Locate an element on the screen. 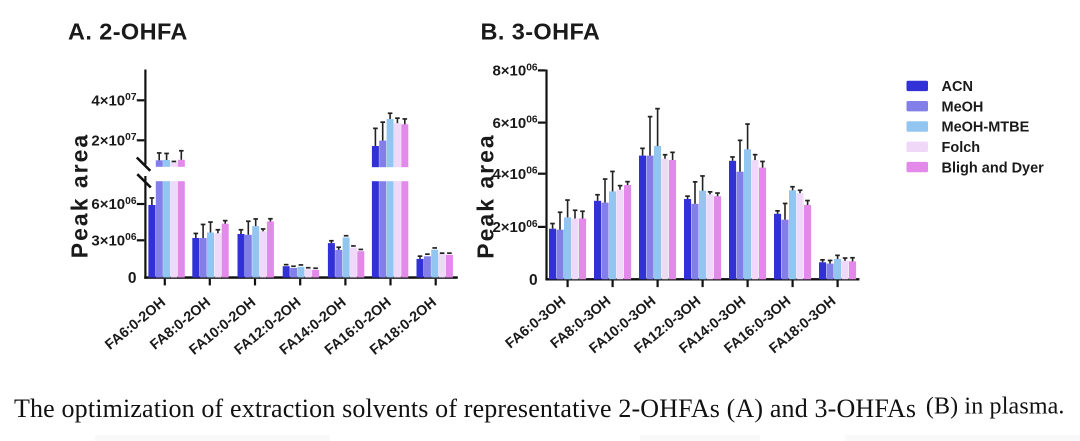  svg-text: MeOH-MTBE is located at coordinates (986, 128).